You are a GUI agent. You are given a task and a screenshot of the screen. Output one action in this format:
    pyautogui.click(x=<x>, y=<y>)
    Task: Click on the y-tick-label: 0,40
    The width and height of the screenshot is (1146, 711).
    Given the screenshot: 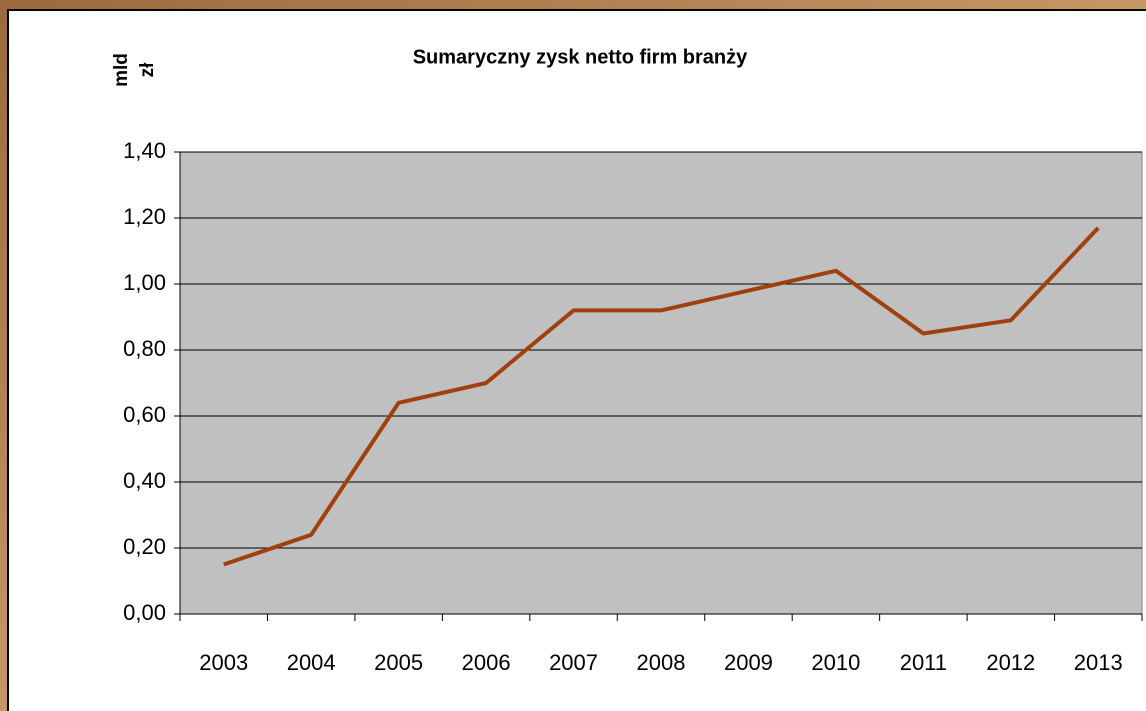 What is the action you would take?
    pyautogui.click(x=144, y=480)
    